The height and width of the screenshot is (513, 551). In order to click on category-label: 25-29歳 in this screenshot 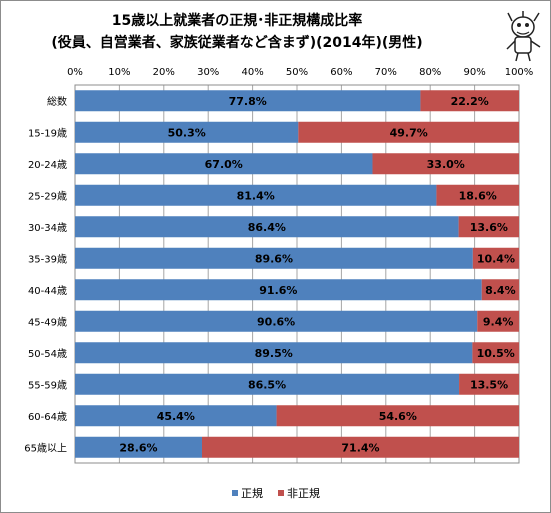, I will do `click(47, 196)`.